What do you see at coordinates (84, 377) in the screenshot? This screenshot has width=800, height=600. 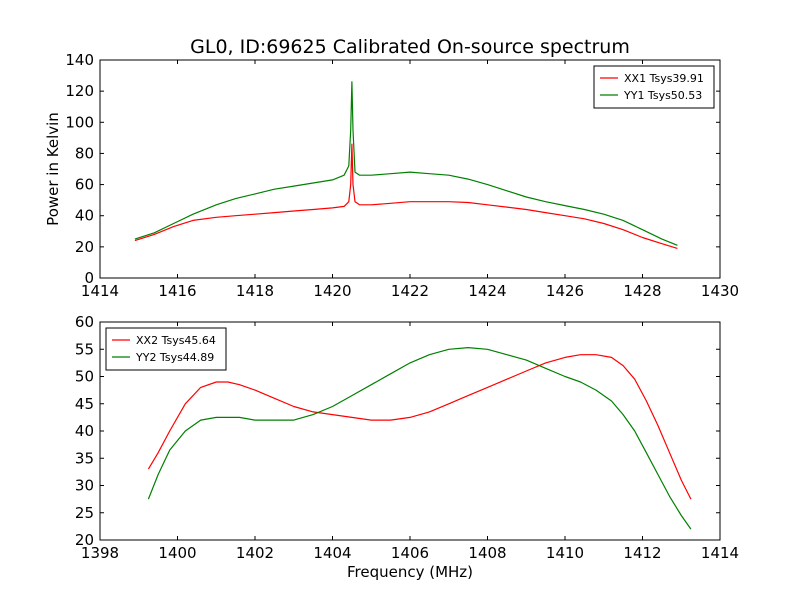 I see `bottom-plot-ytick-label: 50` at bounding box center [84, 377].